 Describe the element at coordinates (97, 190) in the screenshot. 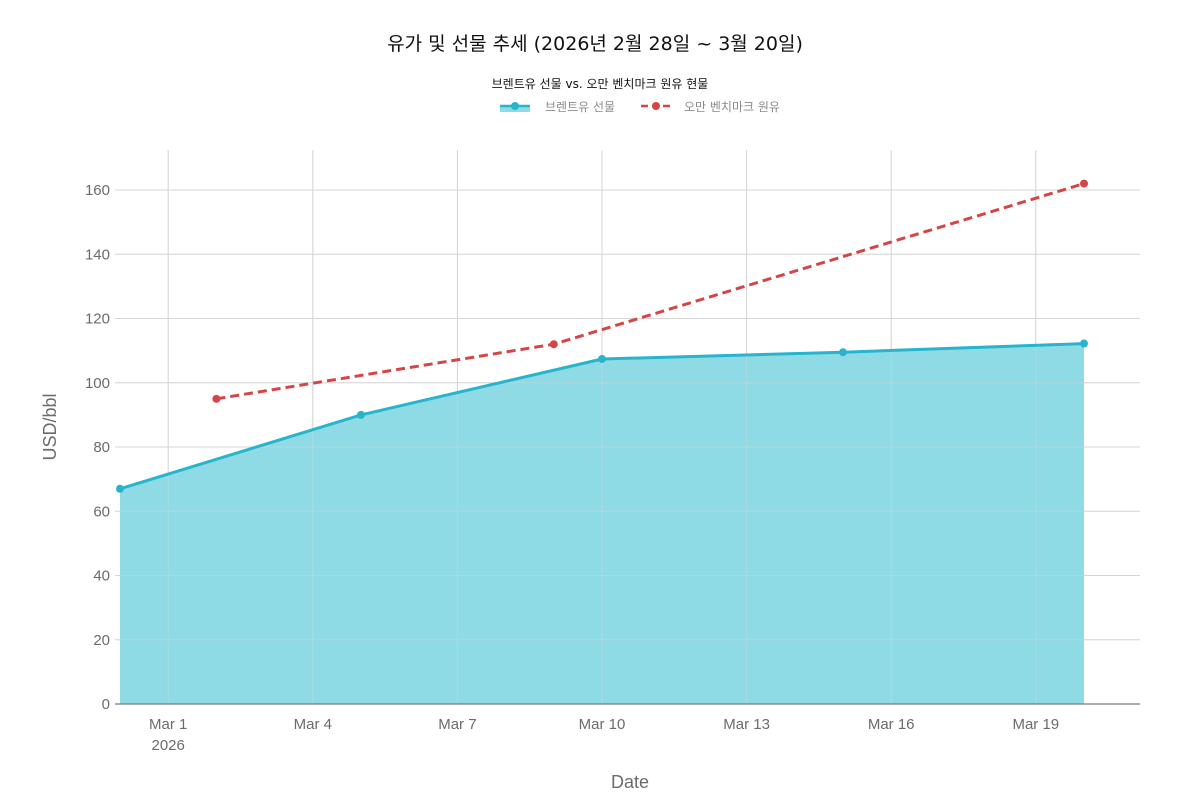

I see `y-tick-label: 160` at that location.